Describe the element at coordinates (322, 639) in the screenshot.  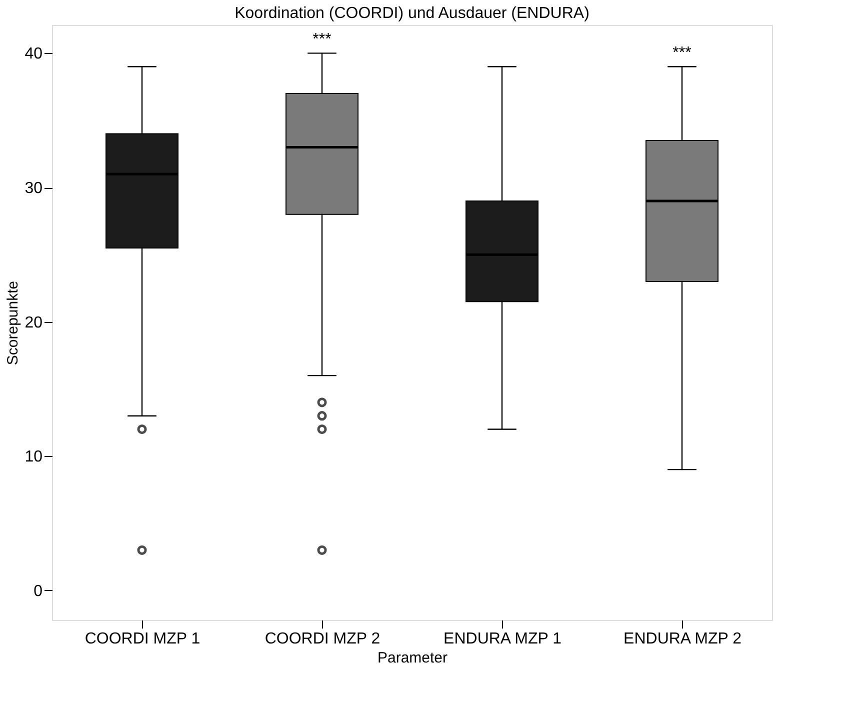
I see `x-tick-label: COORDI MZP 2` at that location.